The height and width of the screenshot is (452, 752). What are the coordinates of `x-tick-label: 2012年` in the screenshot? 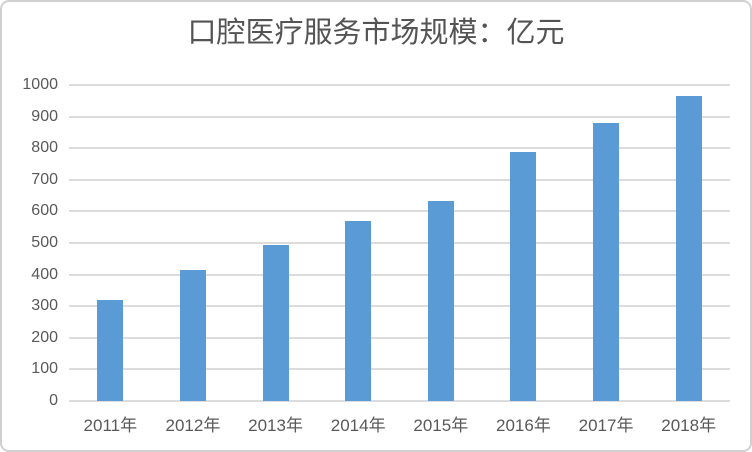 It's located at (193, 425).